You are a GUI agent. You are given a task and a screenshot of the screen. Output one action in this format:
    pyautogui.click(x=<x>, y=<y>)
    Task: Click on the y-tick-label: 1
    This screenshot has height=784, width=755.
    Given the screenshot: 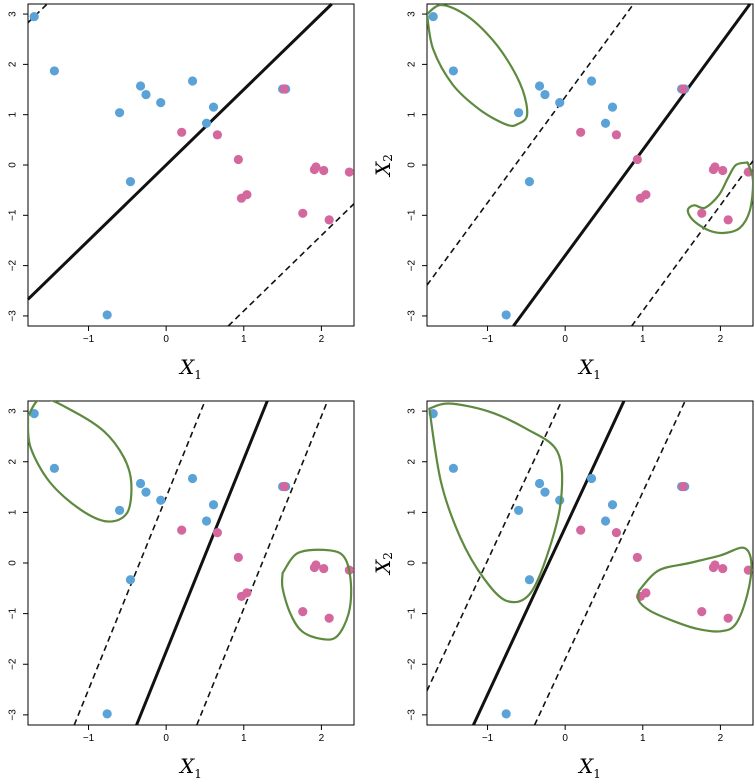 What is the action you would take?
    pyautogui.click(x=412, y=512)
    